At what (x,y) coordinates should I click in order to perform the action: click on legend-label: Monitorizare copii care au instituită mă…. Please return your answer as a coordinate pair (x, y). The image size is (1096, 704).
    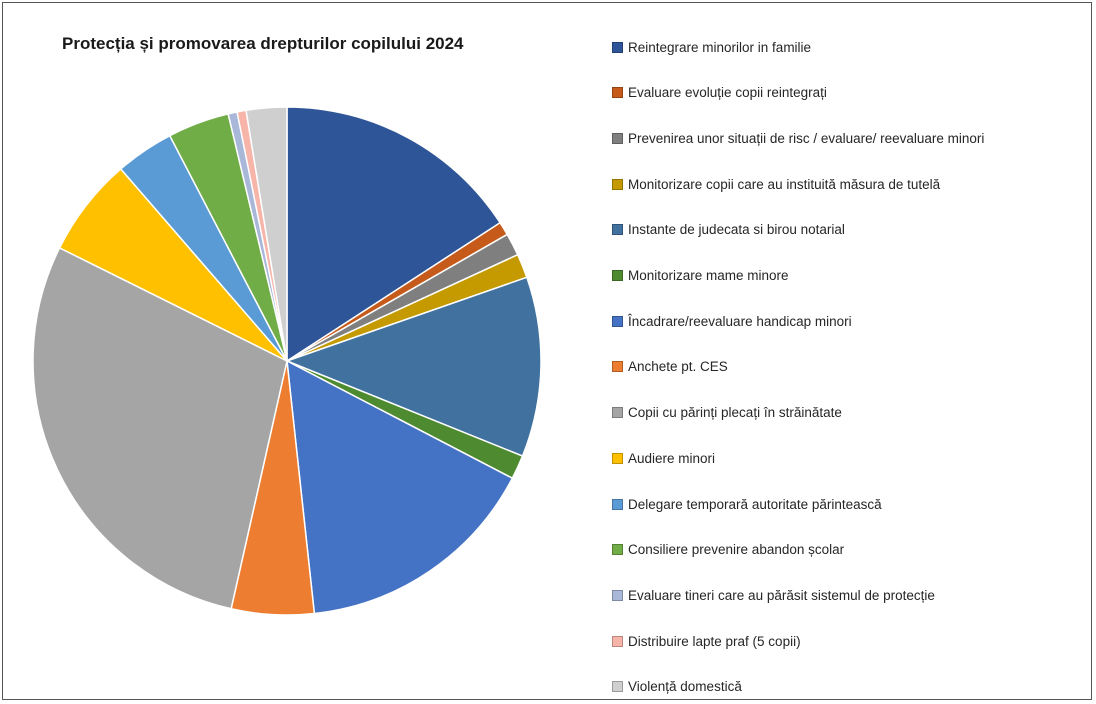
    Looking at the image, I should click on (784, 184).